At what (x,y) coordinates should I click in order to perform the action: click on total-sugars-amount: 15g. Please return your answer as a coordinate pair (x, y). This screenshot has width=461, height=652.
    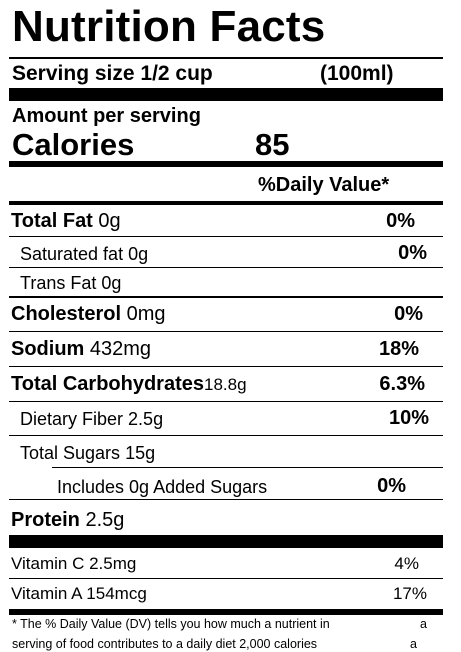
    Looking at the image, I should click on (140, 453).